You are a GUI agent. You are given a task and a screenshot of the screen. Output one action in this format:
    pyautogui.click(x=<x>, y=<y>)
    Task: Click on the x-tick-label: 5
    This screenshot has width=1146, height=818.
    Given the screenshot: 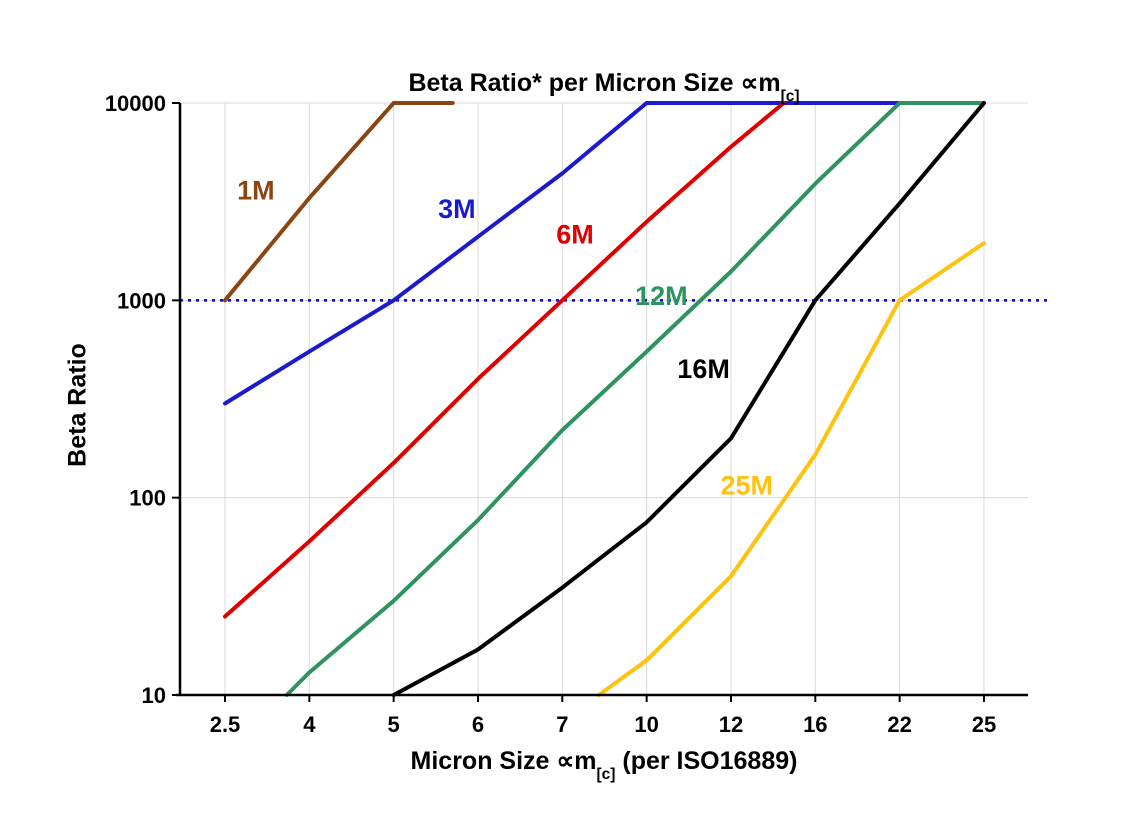 What is the action you would take?
    pyautogui.click(x=394, y=724)
    